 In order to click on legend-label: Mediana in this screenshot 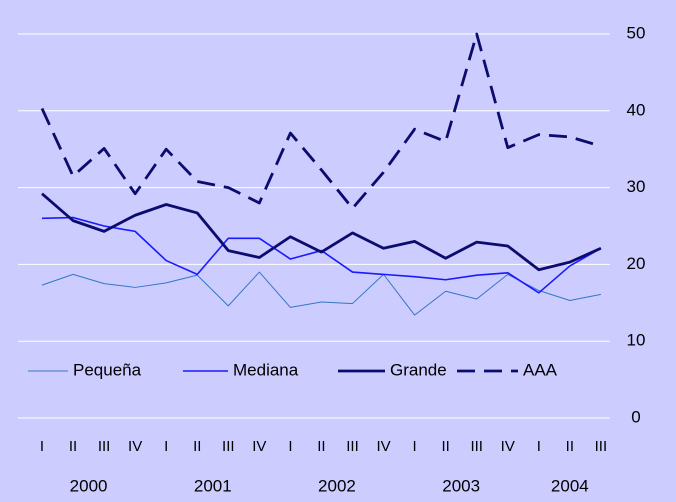, I will do `click(266, 369)`.